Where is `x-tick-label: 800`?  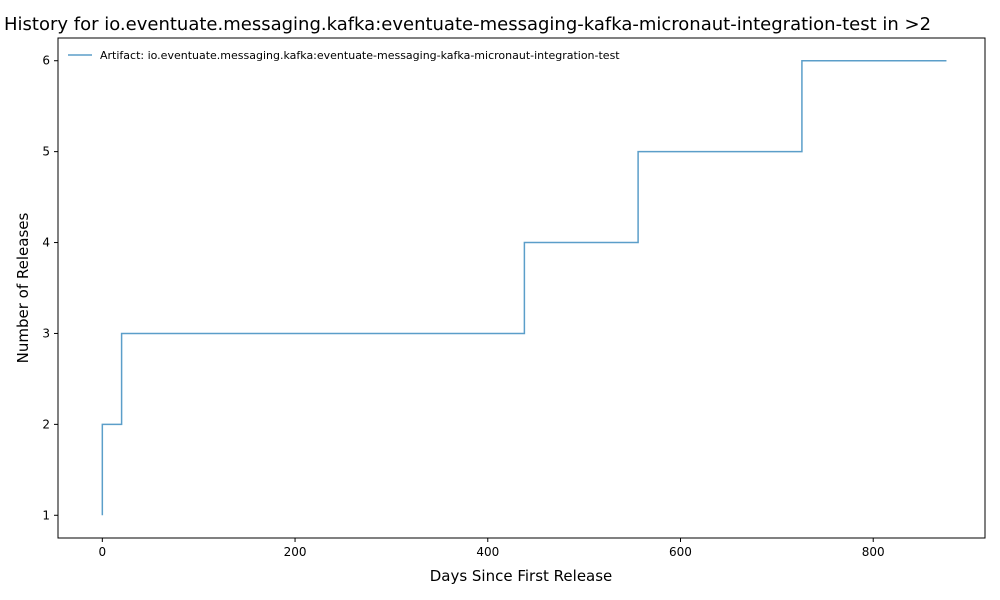 x-tick-label: 800 is located at coordinates (873, 552).